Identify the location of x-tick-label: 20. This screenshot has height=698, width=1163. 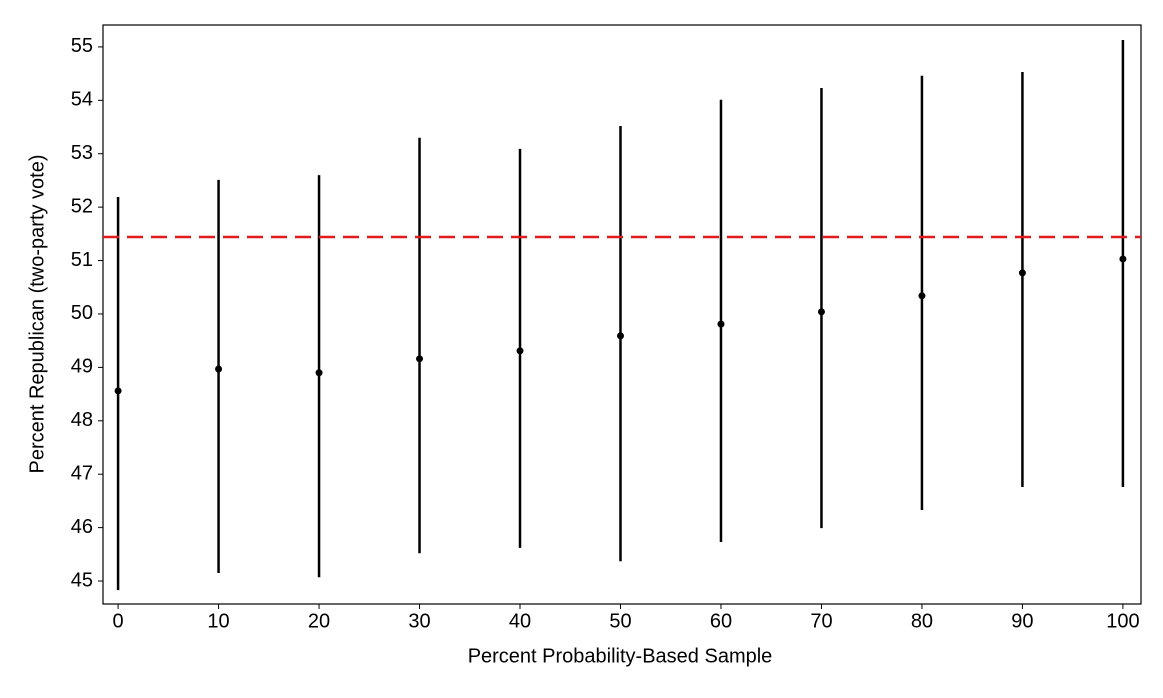
(319, 621).